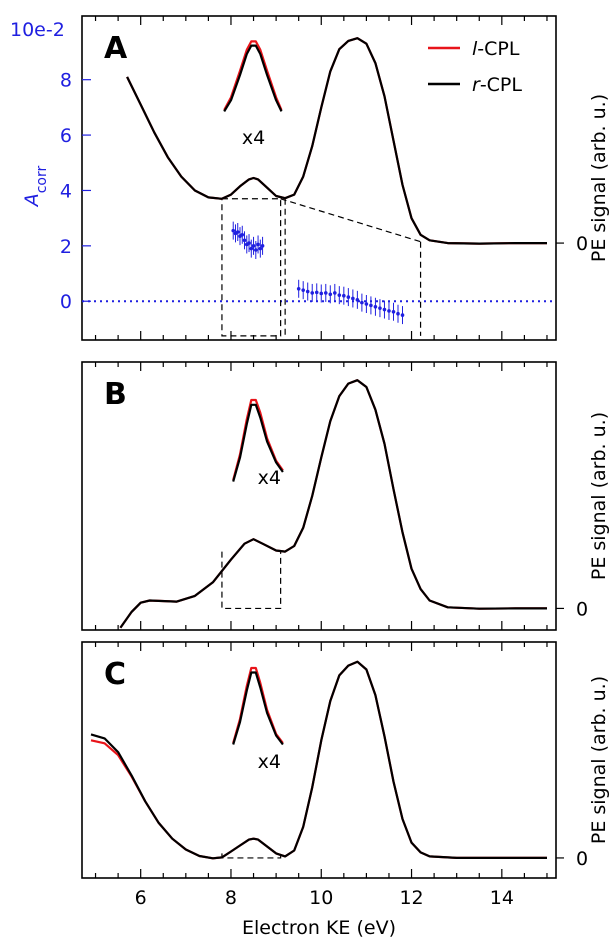  What do you see at coordinates (66, 81) in the screenshot?
I see `panel-a-left-tick-label: 8` at bounding box center [66, 81].